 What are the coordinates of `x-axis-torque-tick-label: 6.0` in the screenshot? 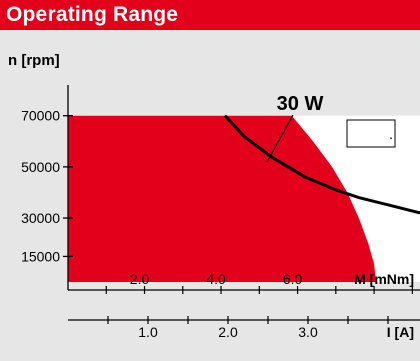 It's located at (293, 279).